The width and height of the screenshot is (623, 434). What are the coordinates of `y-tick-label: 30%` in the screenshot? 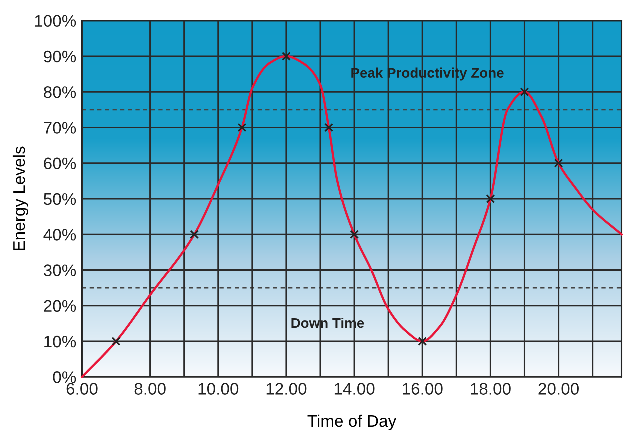 It's located at (60, 270).